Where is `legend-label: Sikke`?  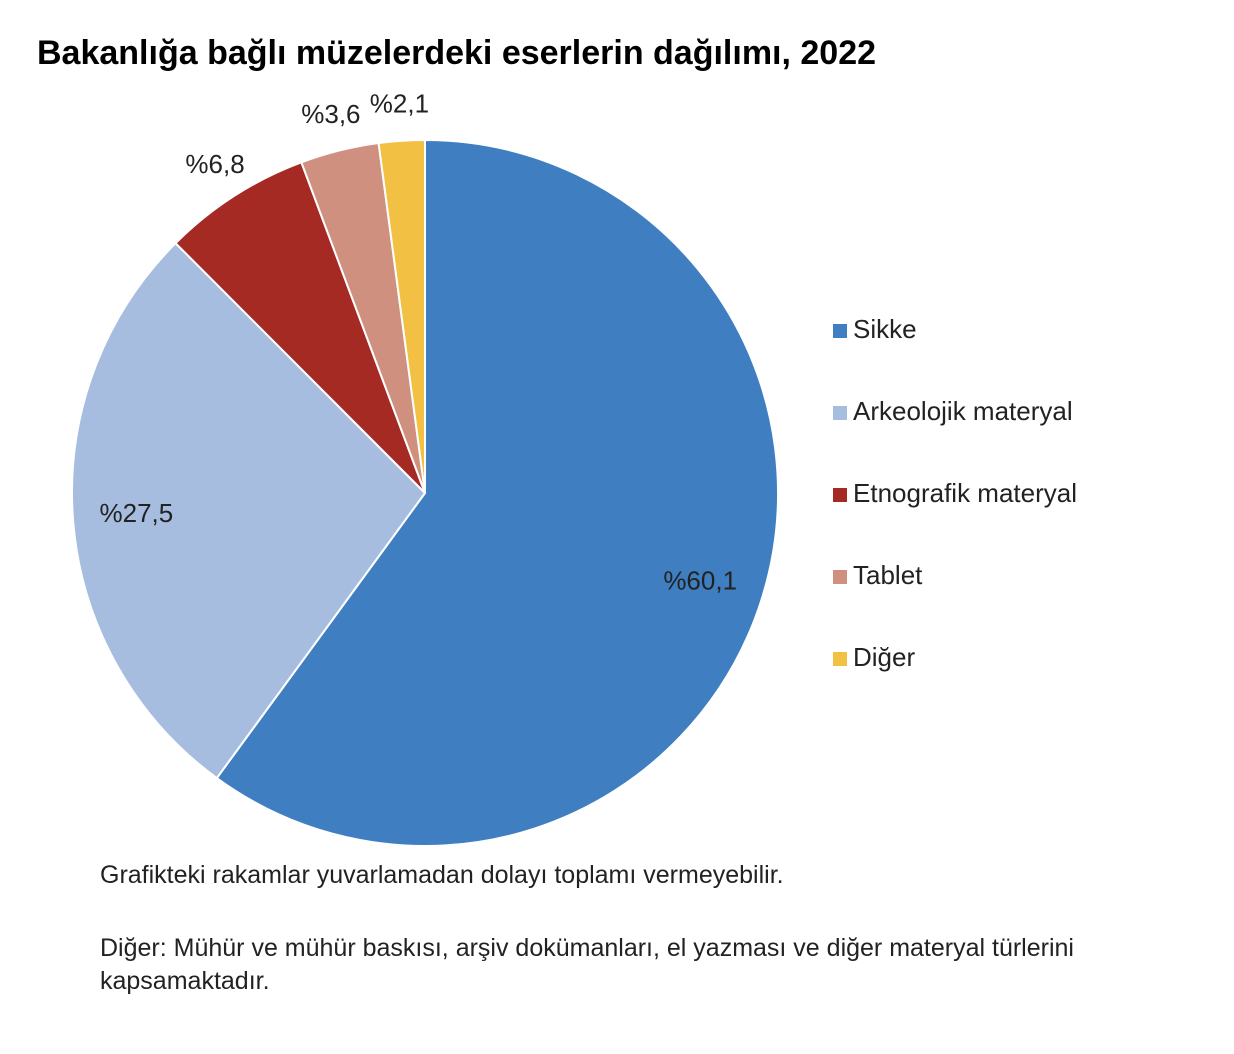 legend-label: Sikke is located at coordinates (885, 329).